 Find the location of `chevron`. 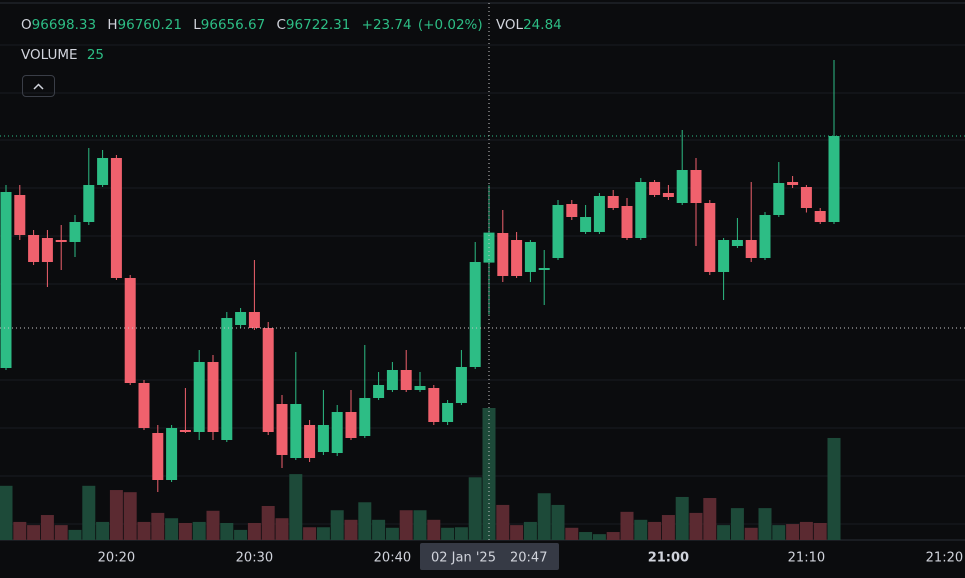

chevron is located at coordinates (38, 86).